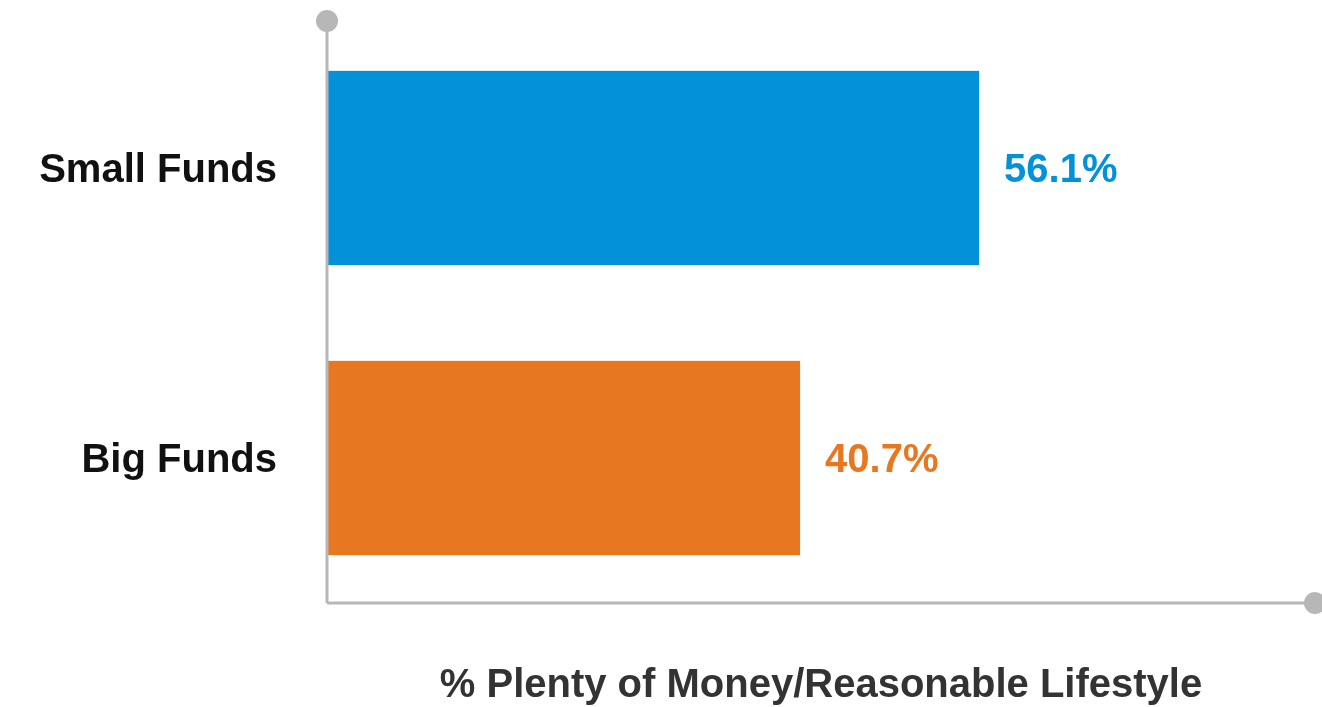  I want to click on y-tick-label: Big Funds, so click(179, 458).